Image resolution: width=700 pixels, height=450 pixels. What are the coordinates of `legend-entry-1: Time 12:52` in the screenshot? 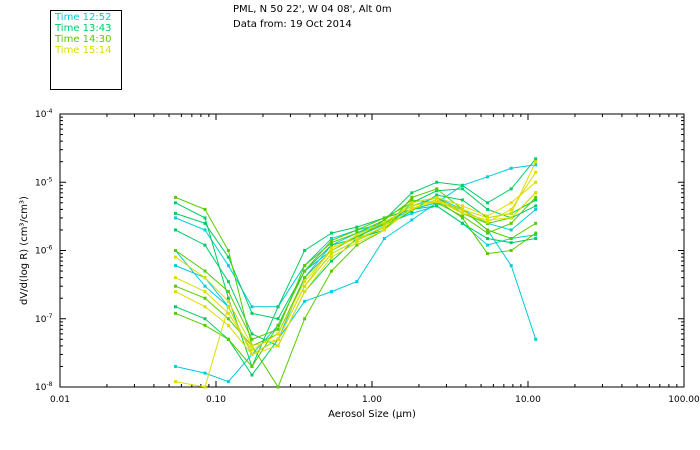 It's located at (83, 17).